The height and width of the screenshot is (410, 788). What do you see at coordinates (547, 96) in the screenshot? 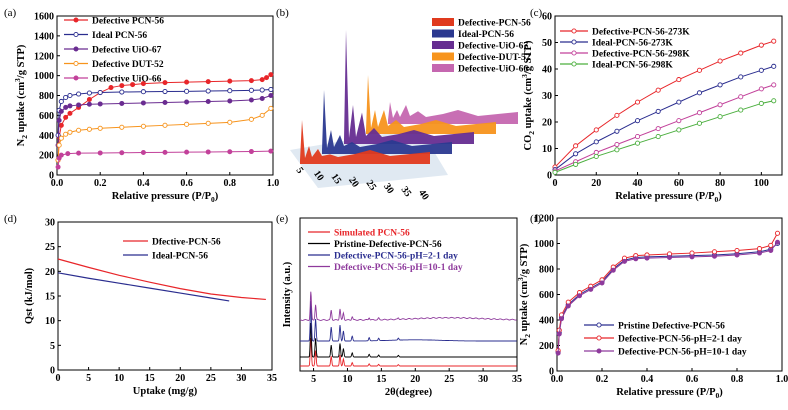
I see `y-tick-label: 30` at bounding box center [547, 96].